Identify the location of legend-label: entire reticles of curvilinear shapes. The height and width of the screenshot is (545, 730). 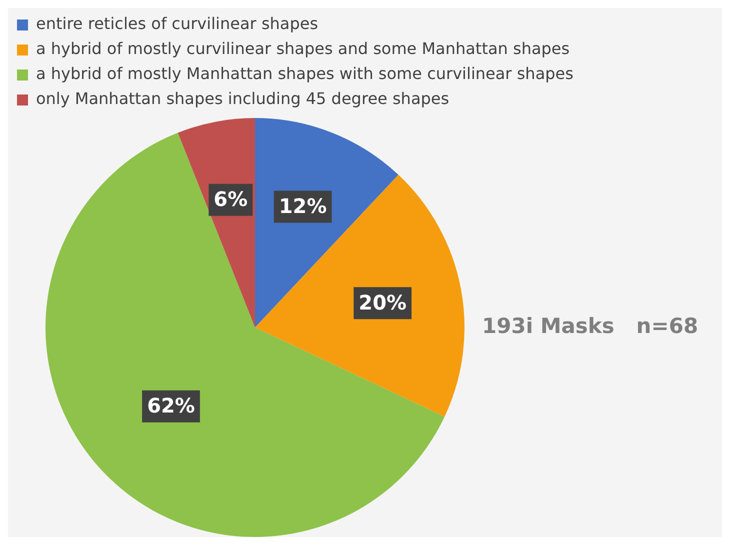
(177, 24).